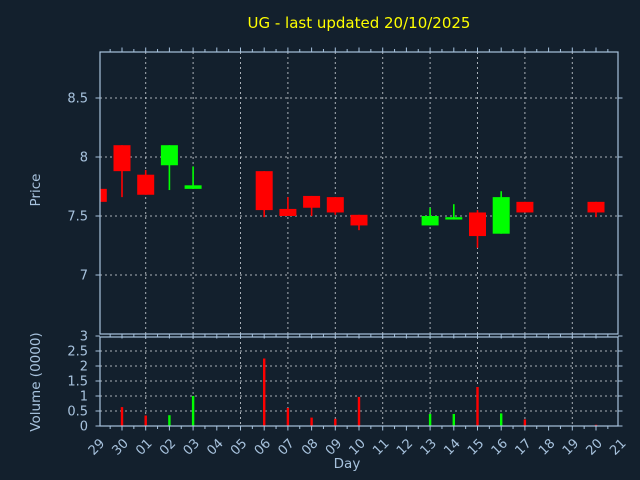  What do you see at coordinates (36, 190) in the screenshot?
I see `price-axis-title: Price` at bounding box center [36, 190].